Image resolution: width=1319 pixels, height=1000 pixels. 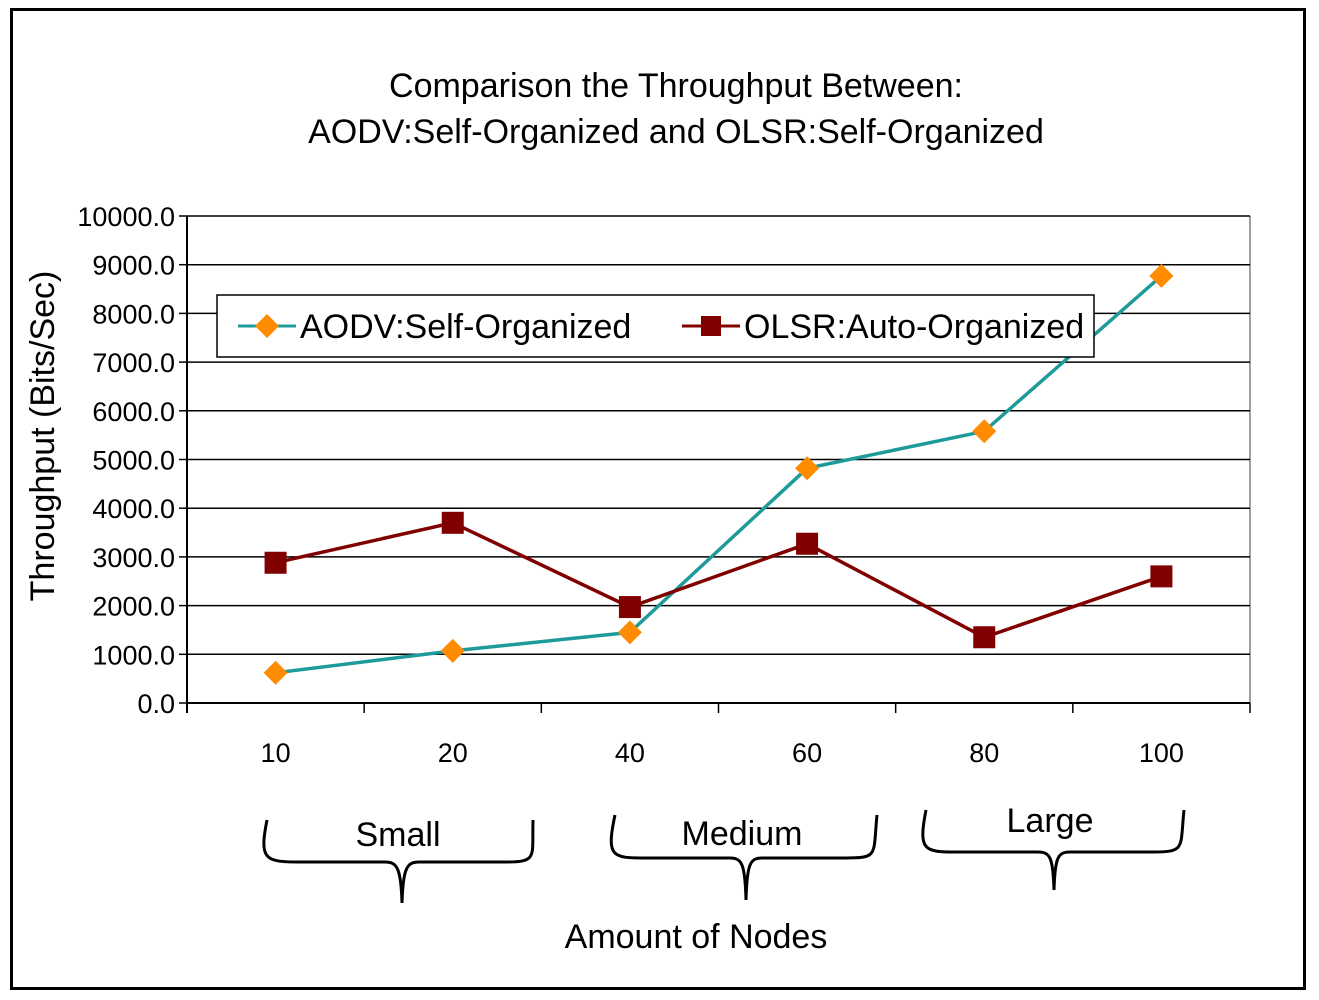 What do you see at coordinates (984, 753) in the screenshot?
I see `x-tick-label-80: 80` at bounding box center [984, 753].